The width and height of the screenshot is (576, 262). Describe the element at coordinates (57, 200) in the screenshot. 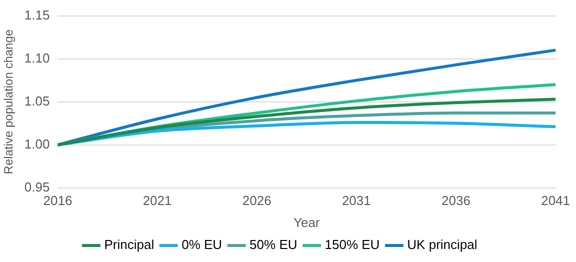

I see `x-tick-label: 2016` at that location.